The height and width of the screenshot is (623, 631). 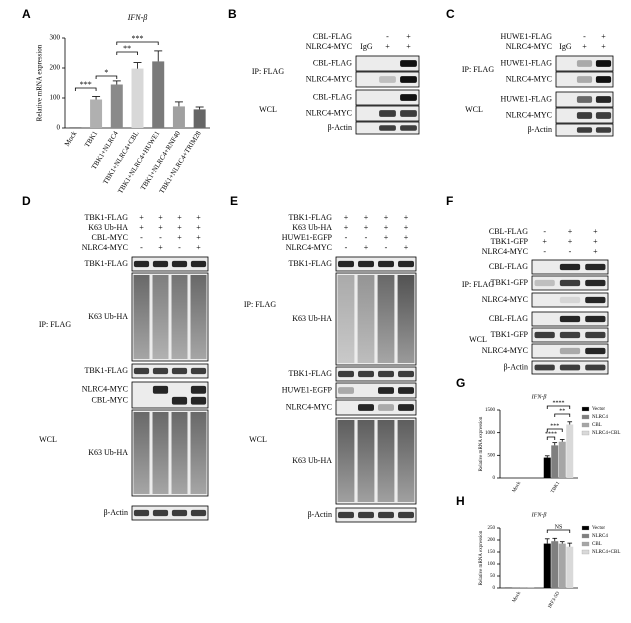 I want to click on treatment-label: TBK1-GFP, so click(x=510, y=241).